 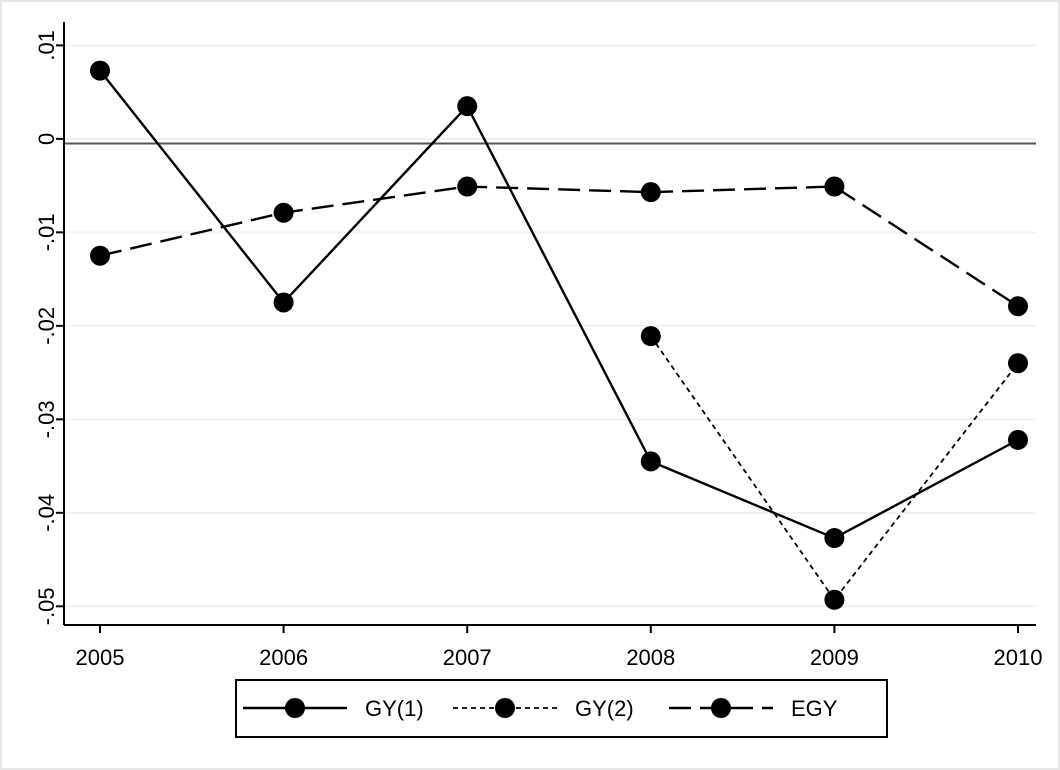 What do you see at coordinates (467, 657) in the screenshot?
I see `x-tick-label: 2007` at bounding box center [467, 657].